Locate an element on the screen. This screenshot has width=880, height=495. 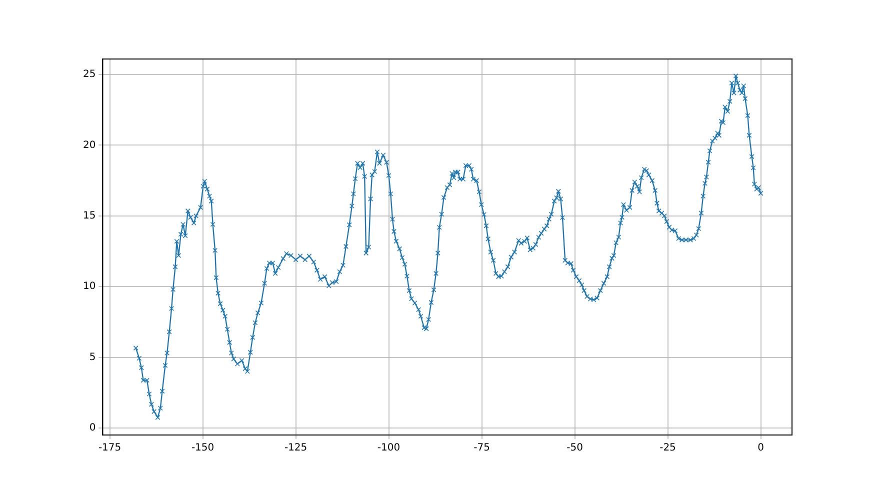
x-tick-label: -125 is located at coordinates (296, 448).